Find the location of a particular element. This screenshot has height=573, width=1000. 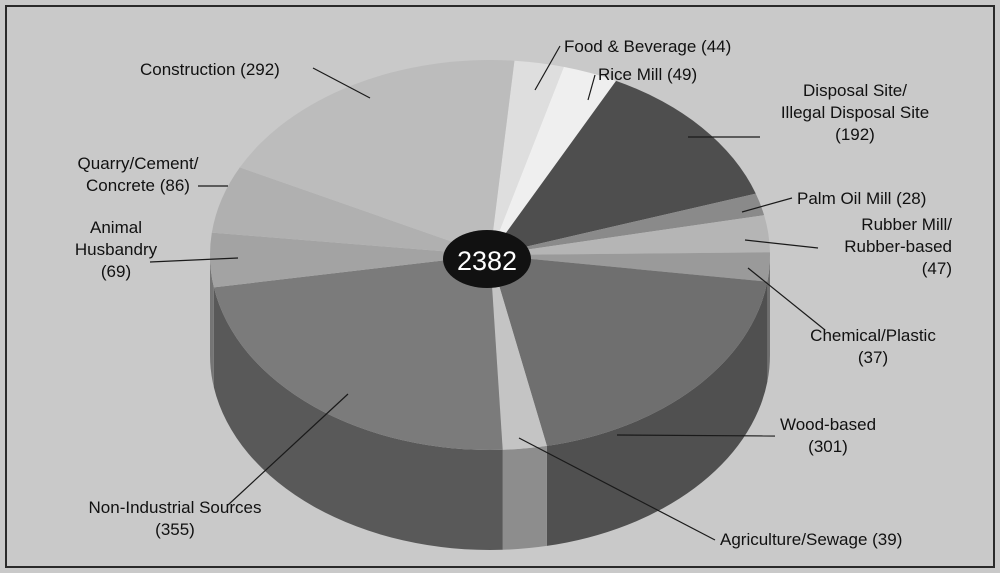

slice-label-line: Illegal Disposal Site is located at coordinates (855, 112).